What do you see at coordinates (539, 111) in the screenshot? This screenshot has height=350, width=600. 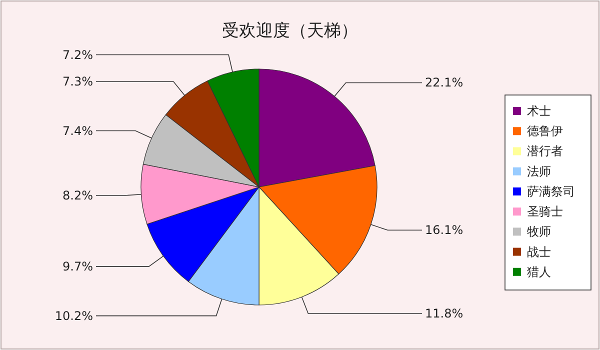 I see `legend-label: 术士` at bounding box center [539, 111].